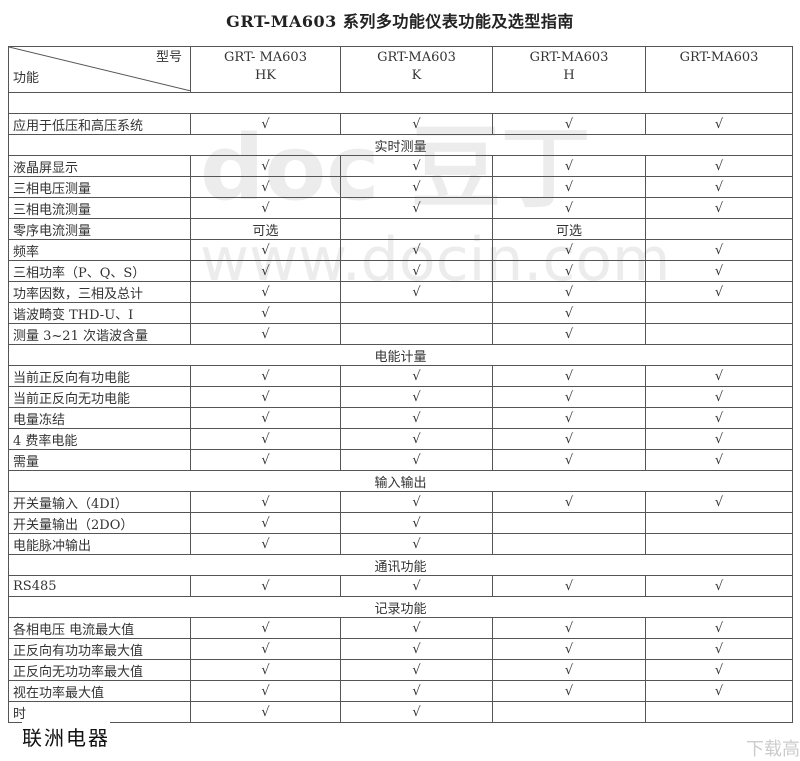  Describe the element at coordinates (99, 187) in the screenshot. I see `feature-label: 三相电压测量` at that location.